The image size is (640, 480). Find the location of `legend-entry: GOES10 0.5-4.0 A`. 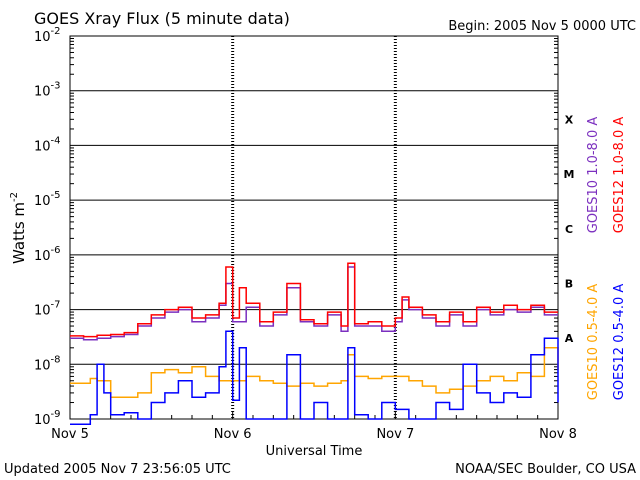

legend-entry: GOES10 0.5-4.0 A is located at coordinates (593, 342).